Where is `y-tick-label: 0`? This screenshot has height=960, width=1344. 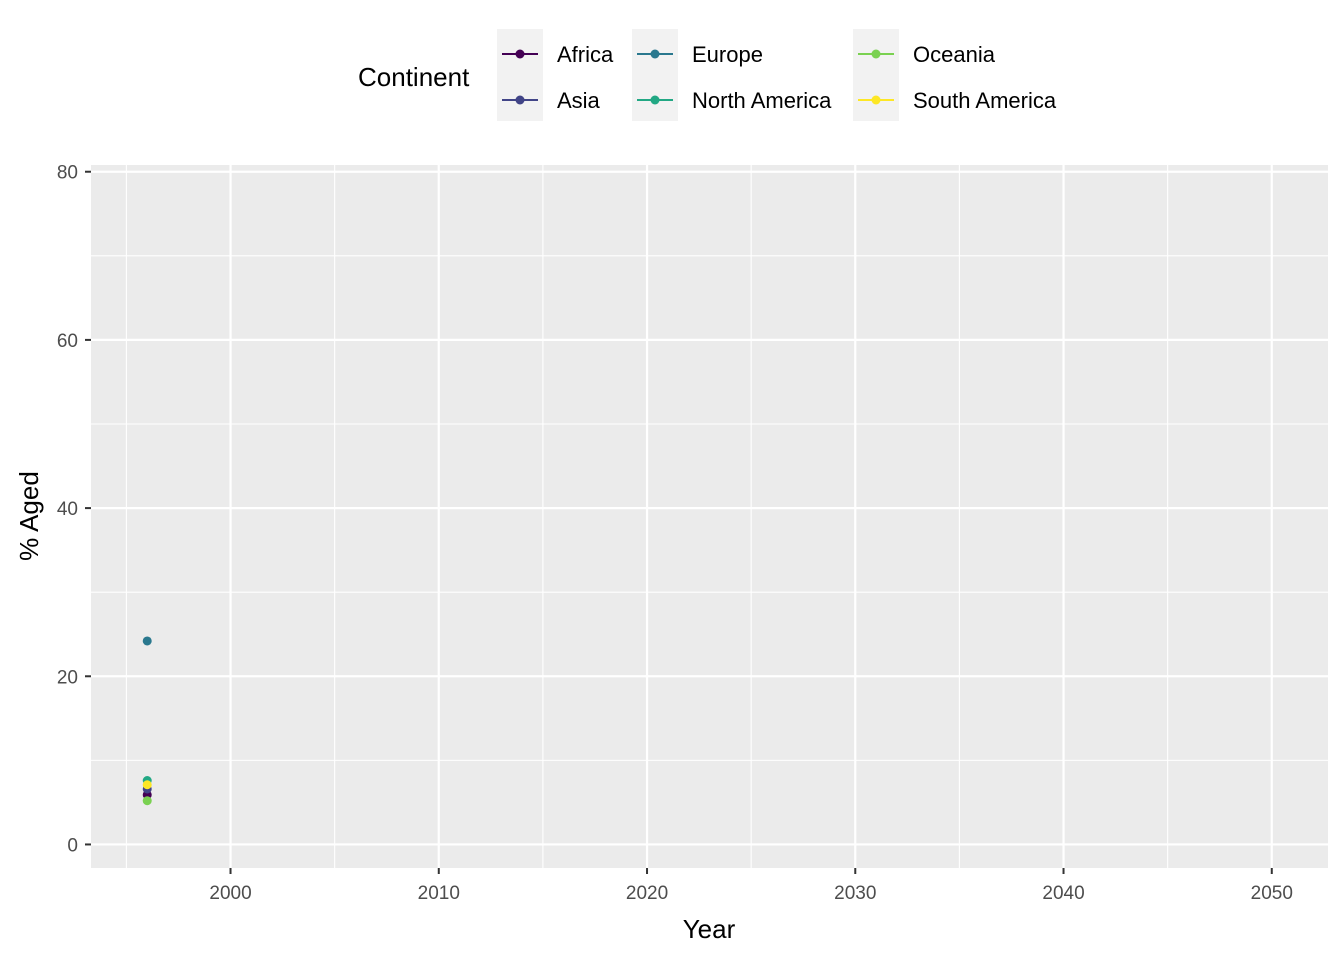
y-tick-label: 0 is located at coordinates (72, 845).